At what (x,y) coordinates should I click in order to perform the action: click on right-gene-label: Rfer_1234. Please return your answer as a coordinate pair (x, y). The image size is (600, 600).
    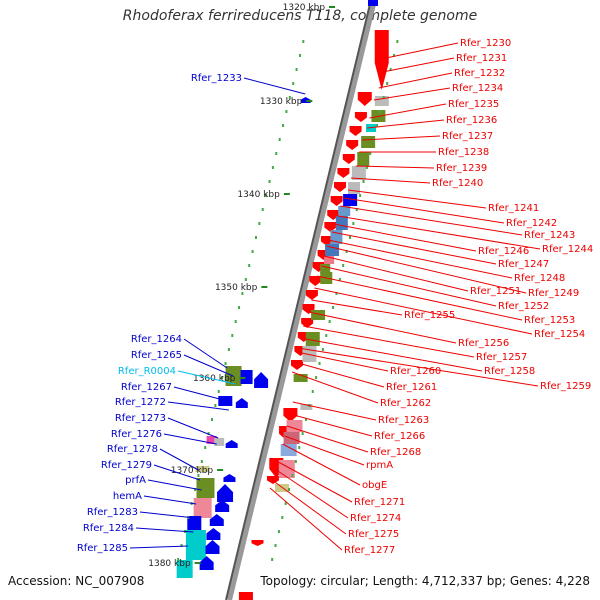
    Looking at the image, I should click on (477, 88).